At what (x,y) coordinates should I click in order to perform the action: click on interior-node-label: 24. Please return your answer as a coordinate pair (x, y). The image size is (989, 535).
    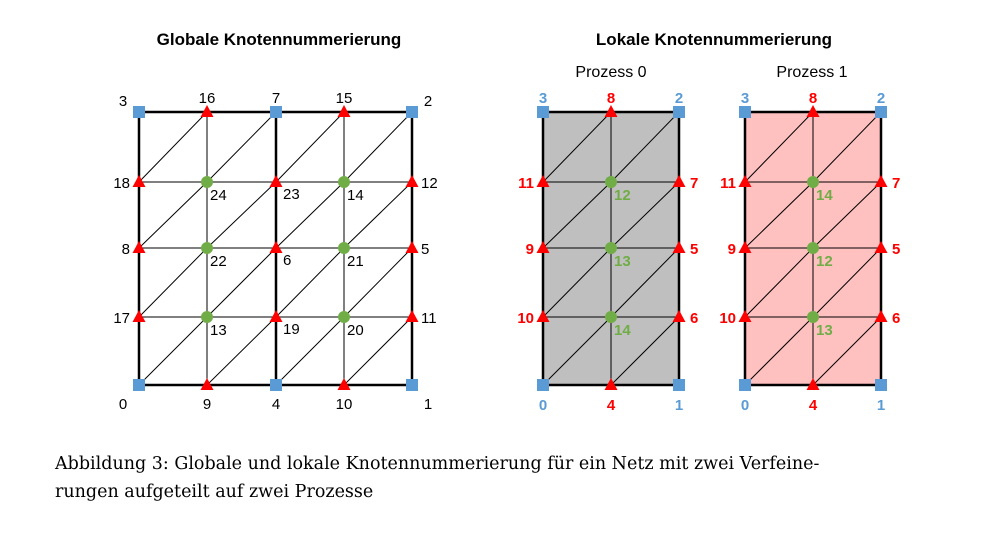
    Looking at the image, I should click on (218, 195).